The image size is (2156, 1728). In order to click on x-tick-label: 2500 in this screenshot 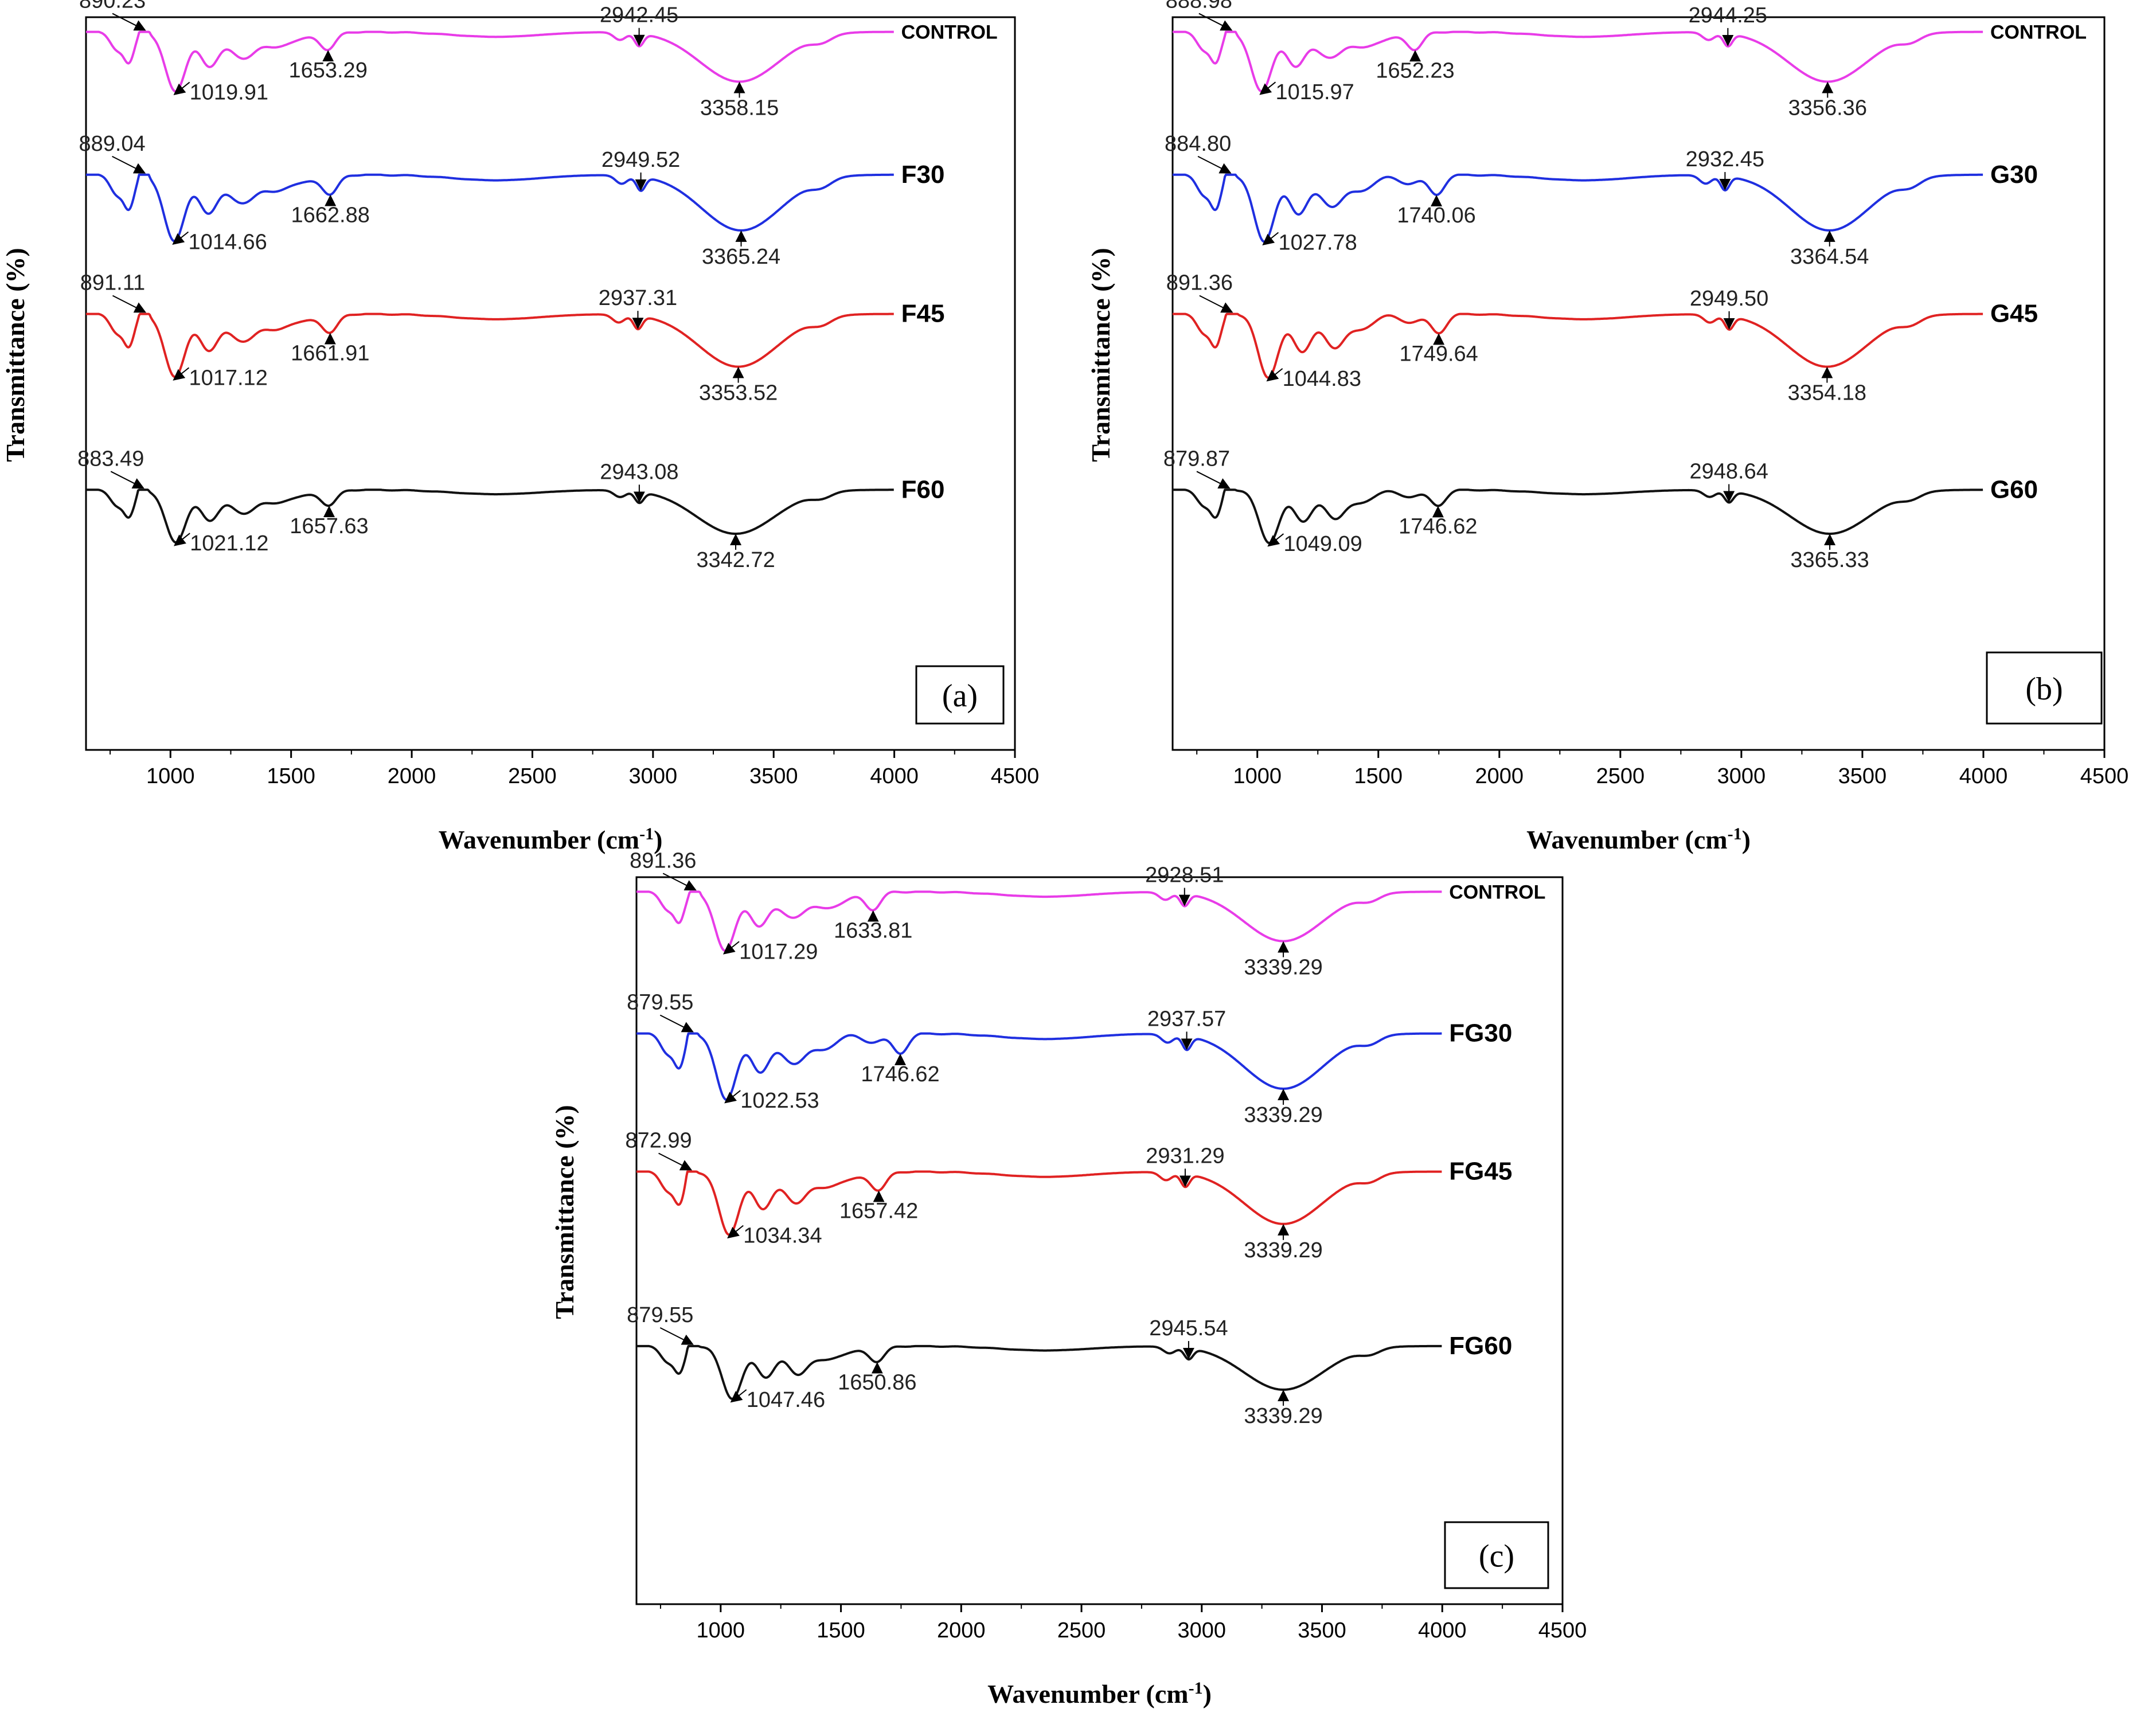, I will do `click(532, 776)`.